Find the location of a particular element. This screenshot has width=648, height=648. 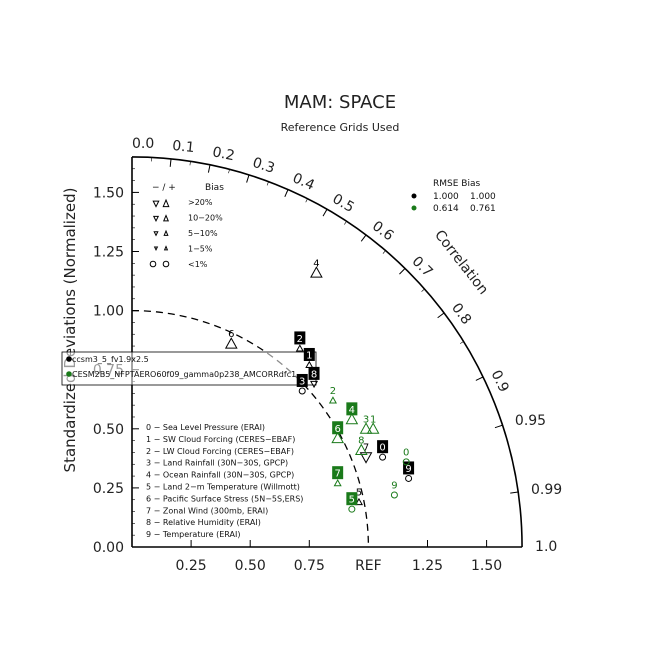

point-label: 5 is located at coordinates (352, 500).